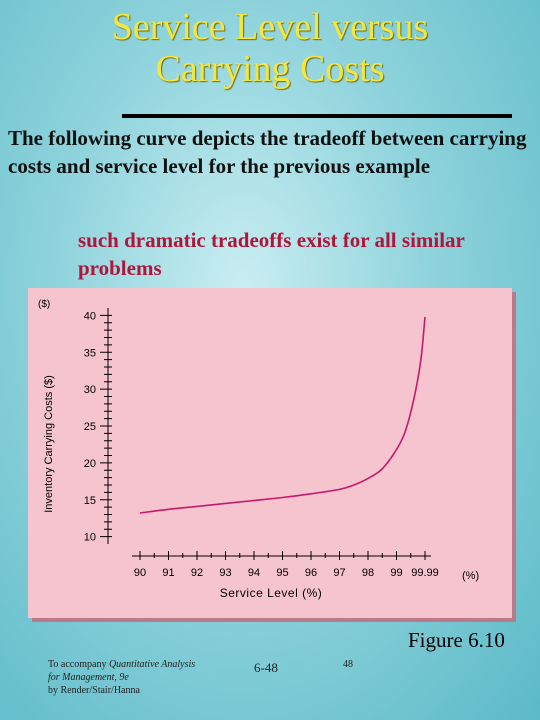 Image resolution: width=540 pixels, height=720 pixels. I want to click on x-tick-label: 91, so click(168, 573).